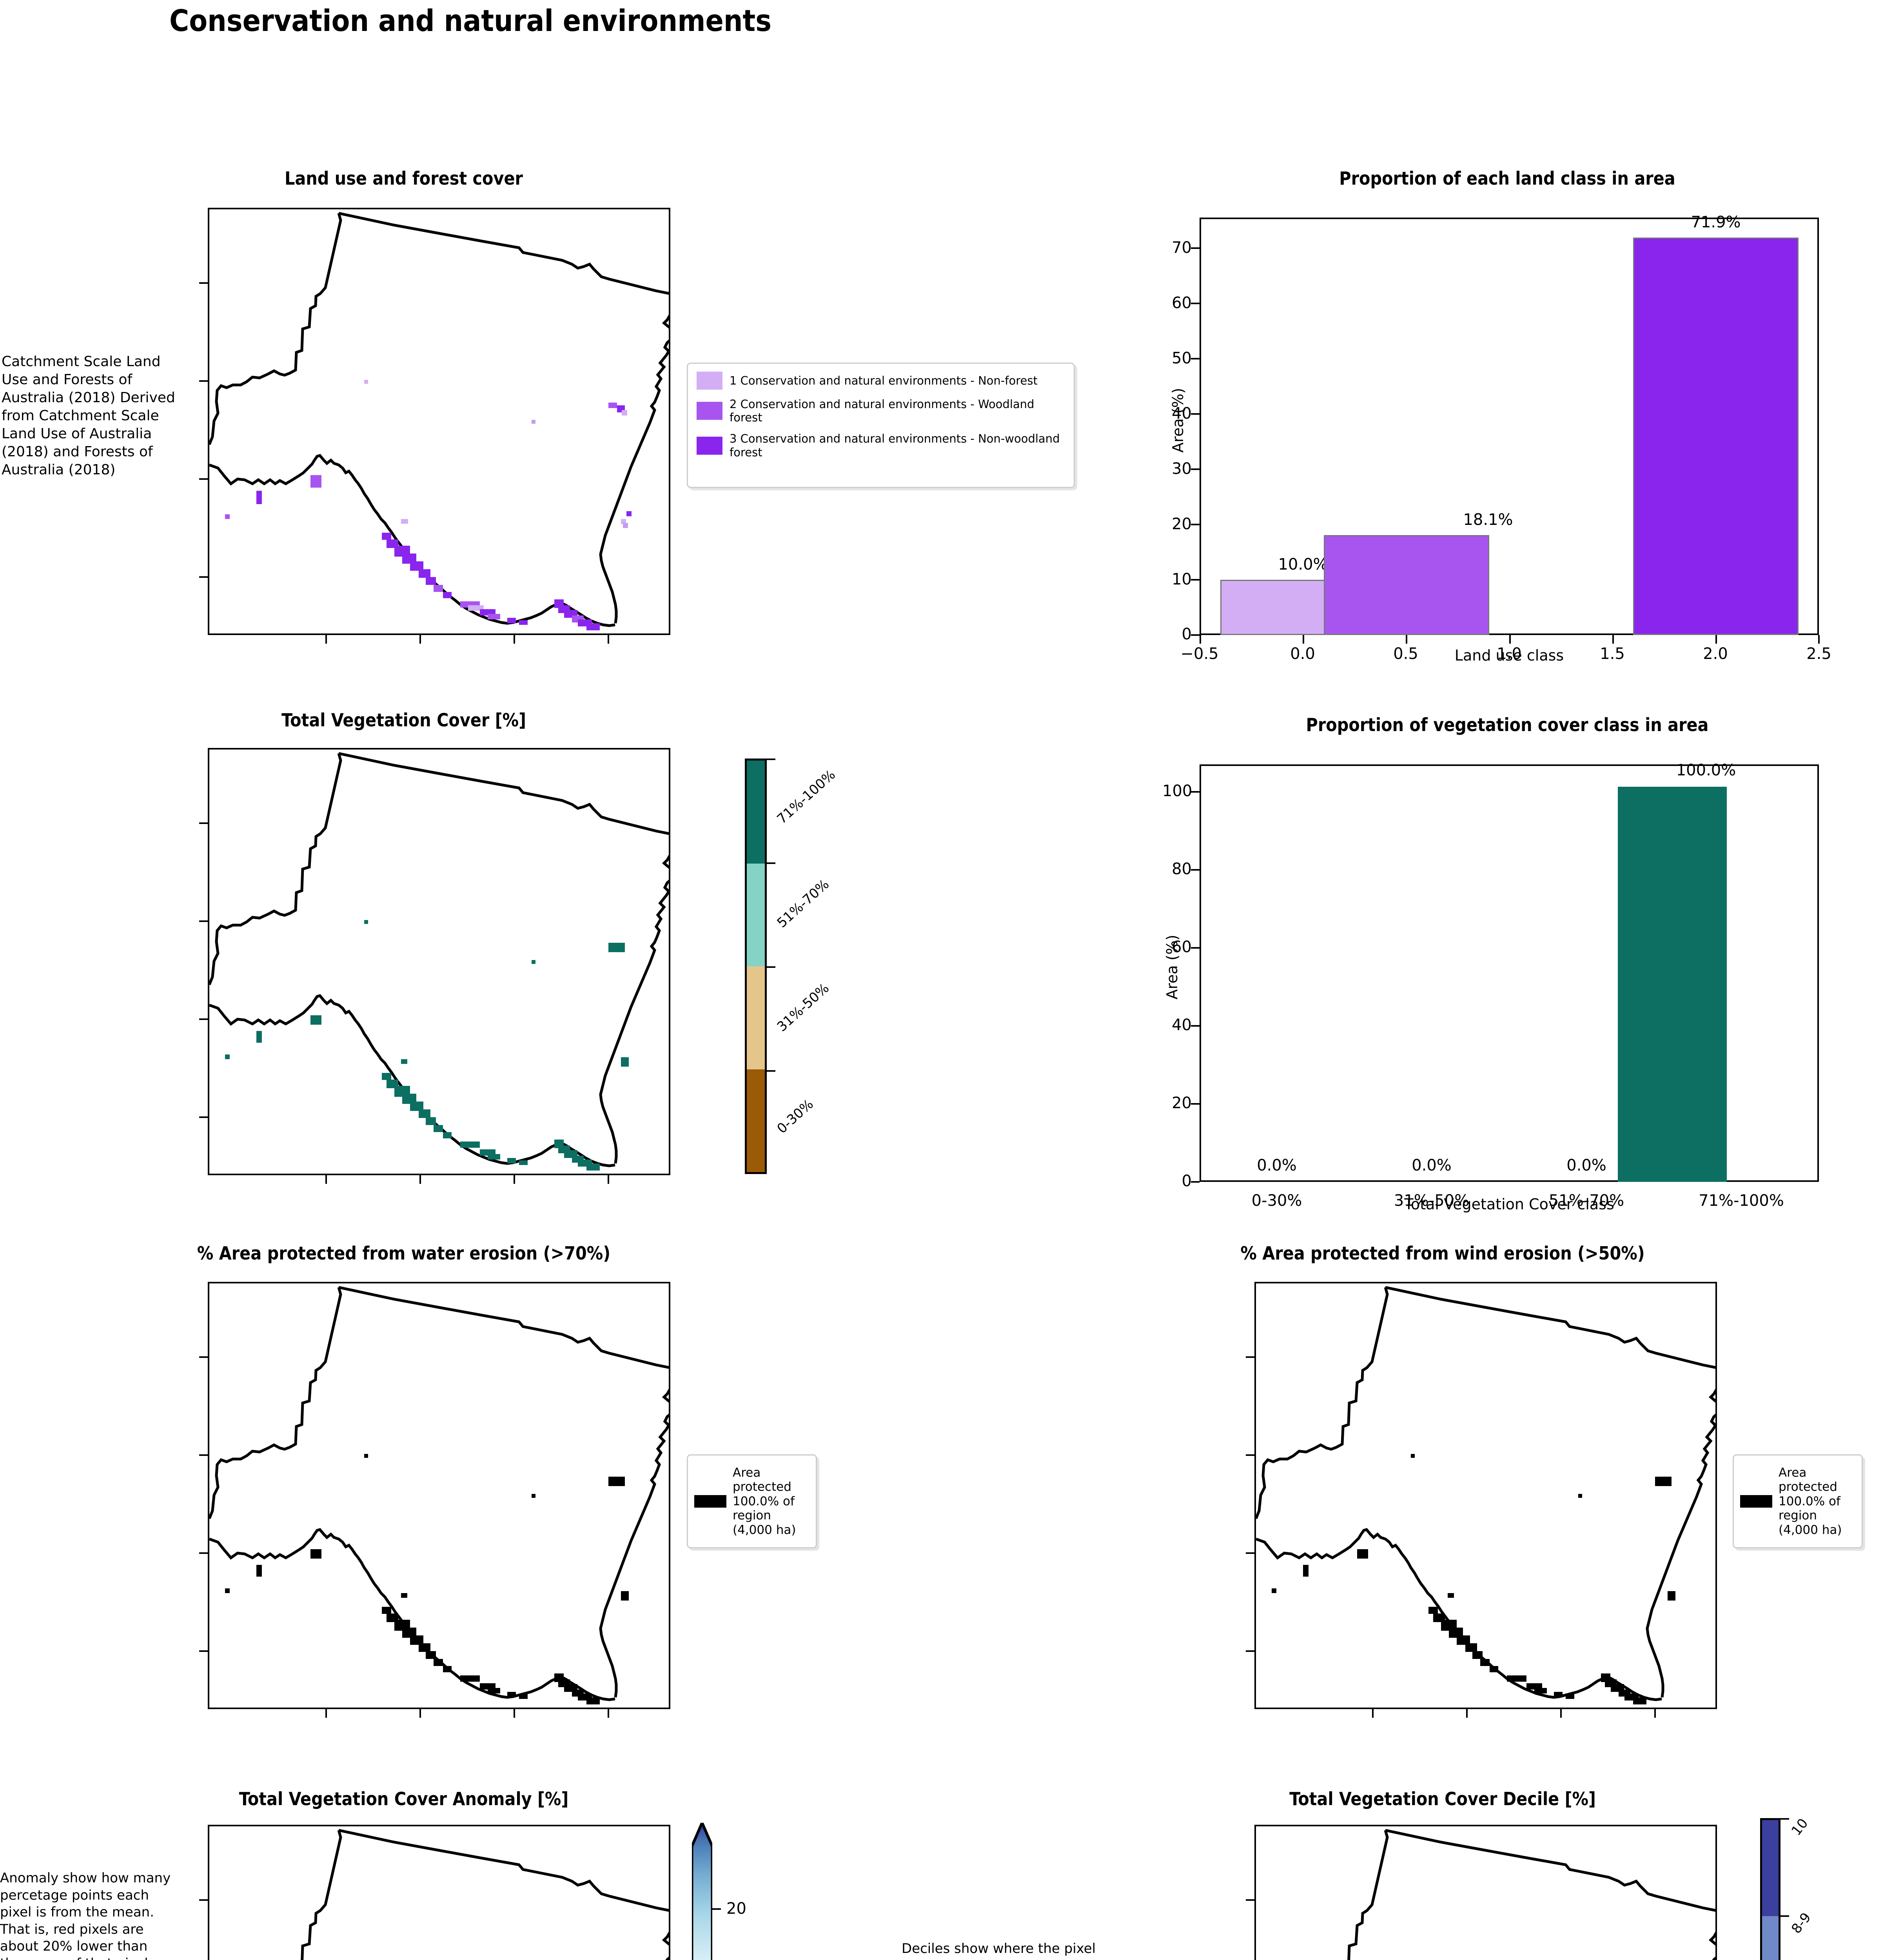 This screenshot has width=1893, height=1960. What do you see at coordinates (709, 411) in the screenshot?
I see `legend-swatch-woodland-forest` at bounding box center [709, 411].